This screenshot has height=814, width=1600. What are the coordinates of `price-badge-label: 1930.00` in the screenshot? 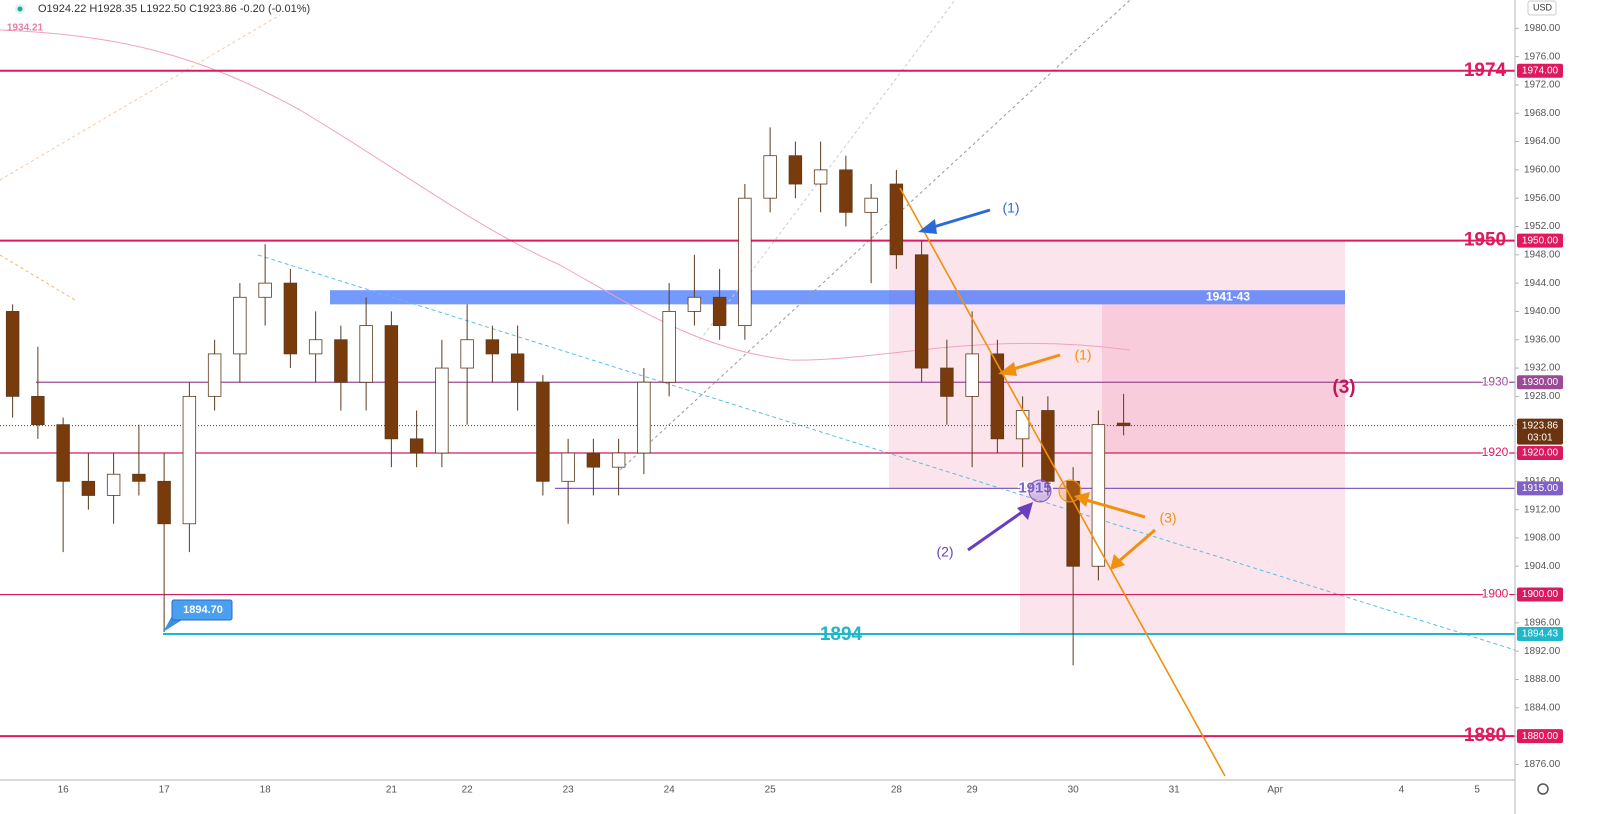 It's located at (1540, 382).